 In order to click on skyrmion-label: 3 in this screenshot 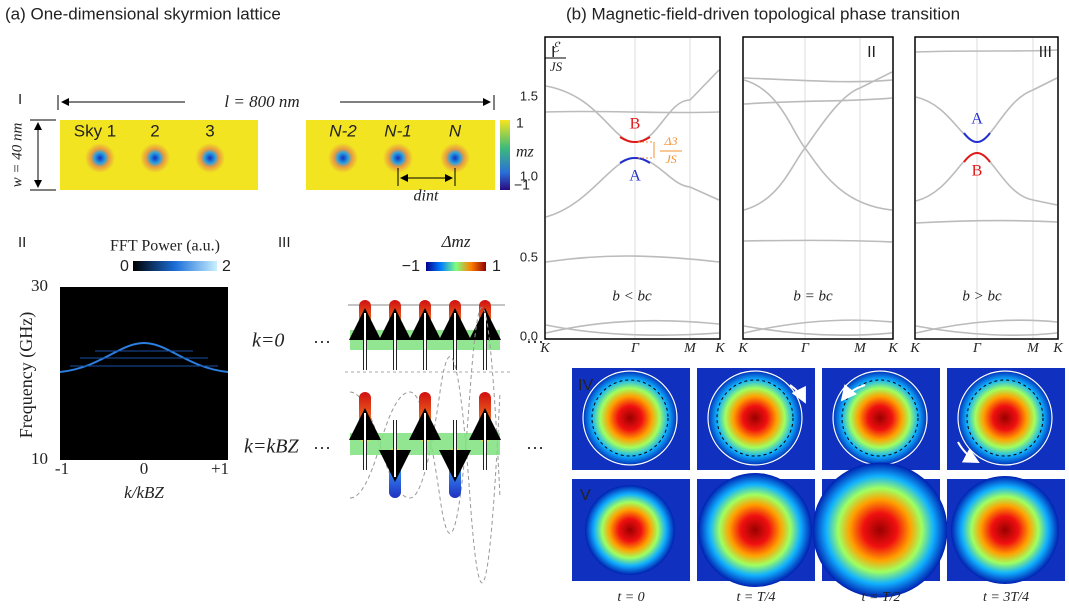, I will do `click(209, 130)`.